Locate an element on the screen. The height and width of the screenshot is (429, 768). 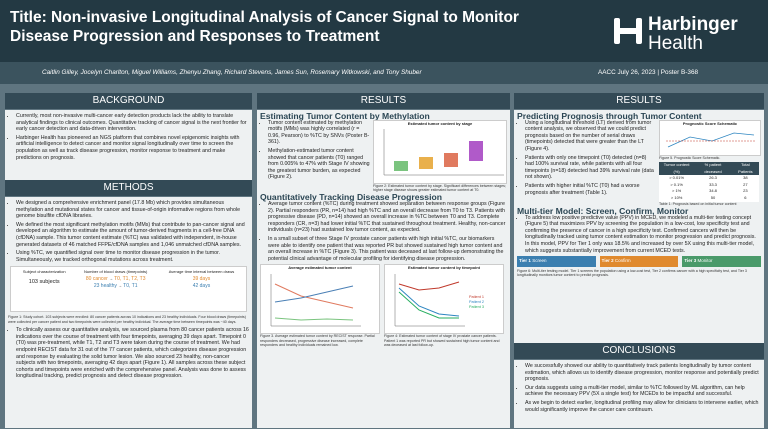
figure-title: Average estimated tumor content is located at coordinates (320, 268).